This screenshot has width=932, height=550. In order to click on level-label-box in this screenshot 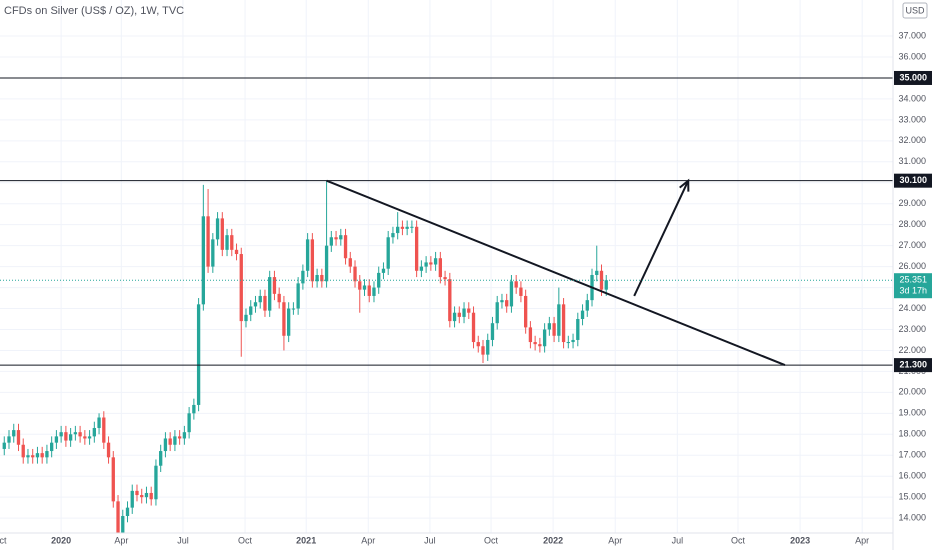, I will do `click(913, 180)`.